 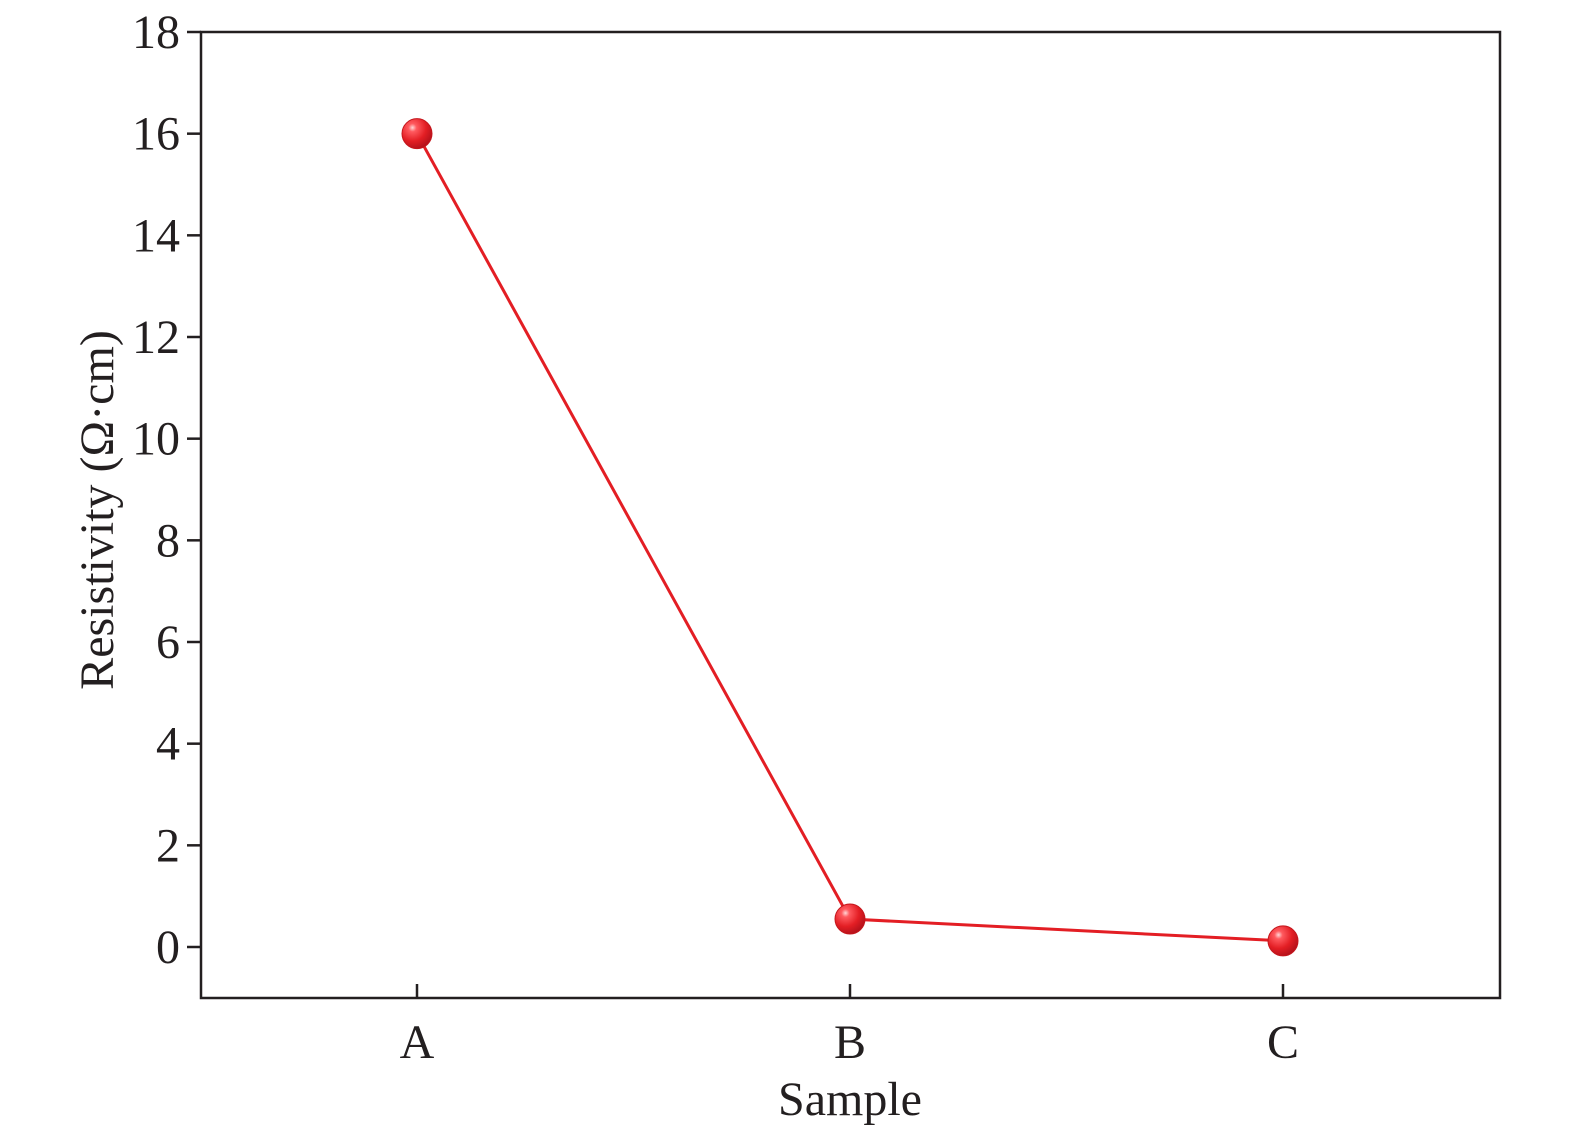 I want to click on y-axis: 0 2 4 6 8 10 12 14 16 18, so click(x=166, y=490).